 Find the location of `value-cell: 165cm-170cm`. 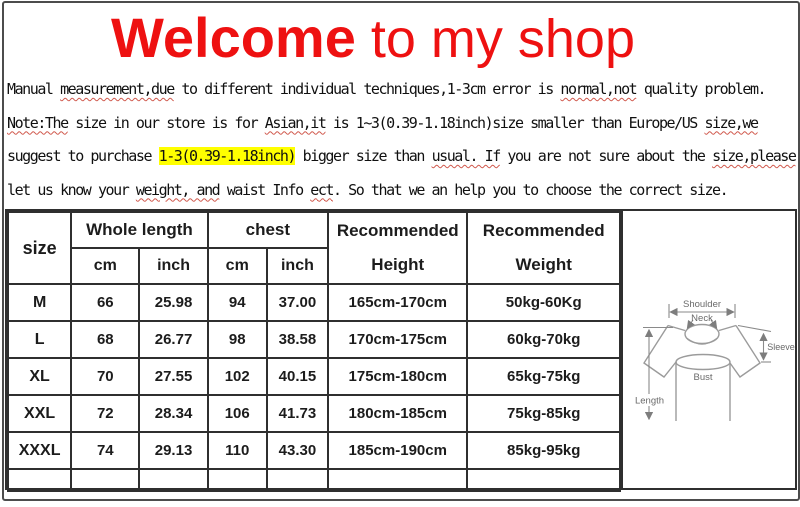

value-cell: 165cm-170cm is located at coordinates (398, 302).